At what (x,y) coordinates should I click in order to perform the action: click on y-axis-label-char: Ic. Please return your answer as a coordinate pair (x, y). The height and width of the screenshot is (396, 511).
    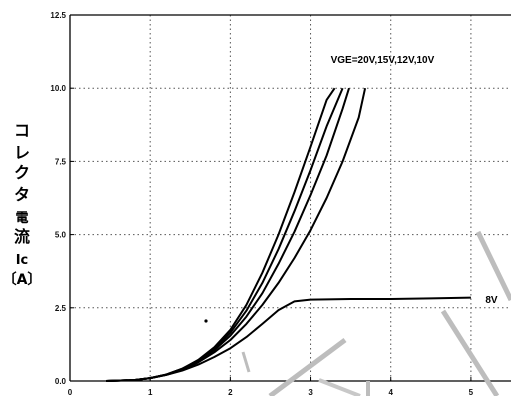
    Looking at the image, I should click on (22, 260).